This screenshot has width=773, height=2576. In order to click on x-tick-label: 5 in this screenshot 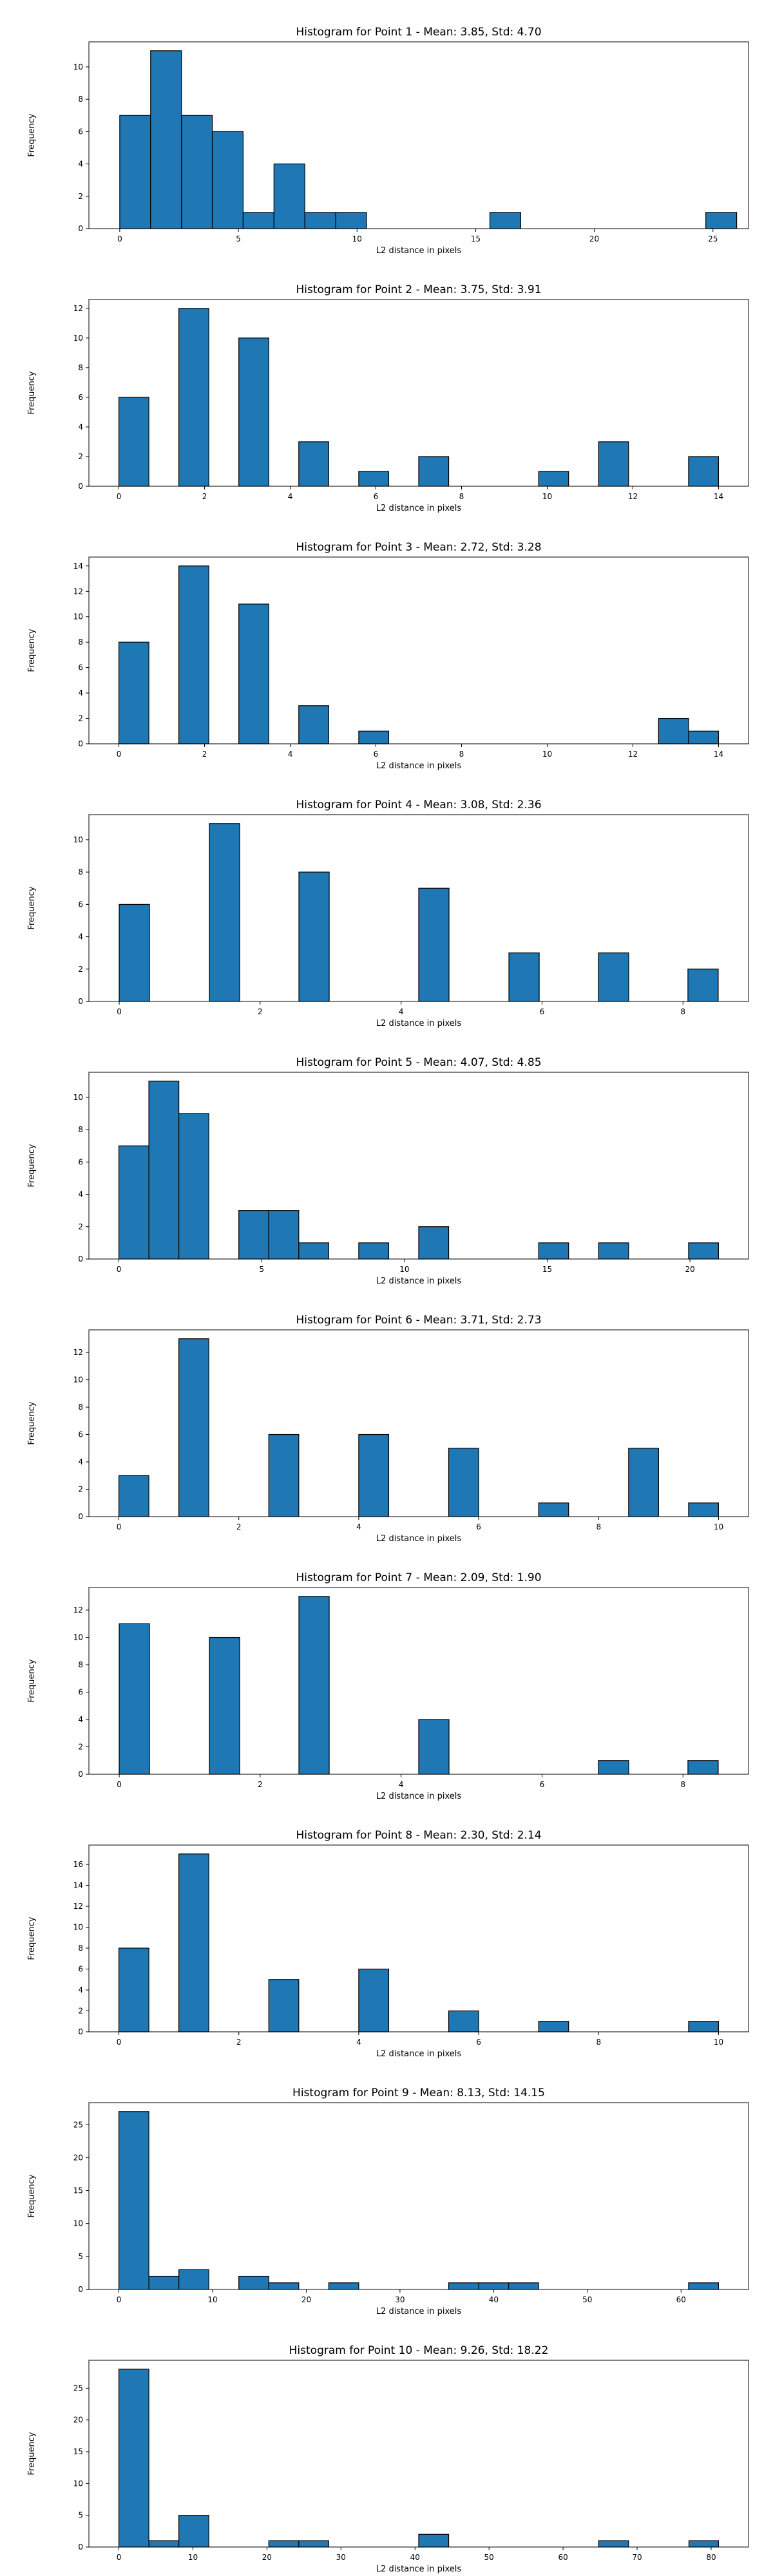, I will do `click(238, 239)`.